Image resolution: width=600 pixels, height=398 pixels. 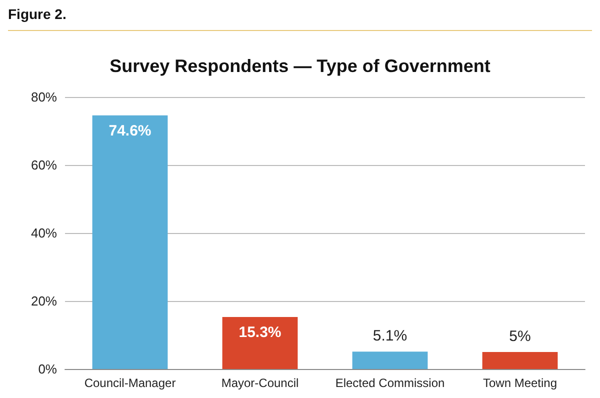 What do you see at coordinates (48, 369) in the screenshot?
I see `y-tick-label: 0%` at bounding box center [48, 369].